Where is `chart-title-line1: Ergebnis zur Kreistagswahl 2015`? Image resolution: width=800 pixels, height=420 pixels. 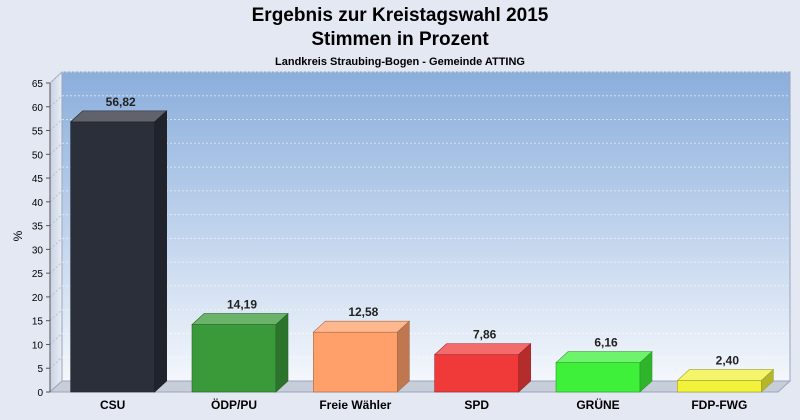
chart-title-line1: Ergebnis zur Kreistagswahl 2015 is located at coordinates (400, 15).